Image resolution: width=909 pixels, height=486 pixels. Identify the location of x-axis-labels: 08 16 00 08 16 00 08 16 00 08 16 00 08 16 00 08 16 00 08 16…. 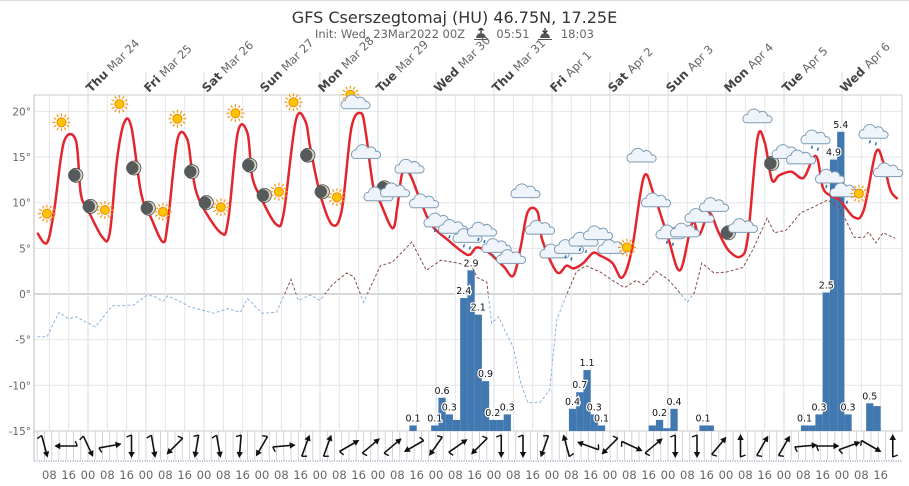
(465, 475).